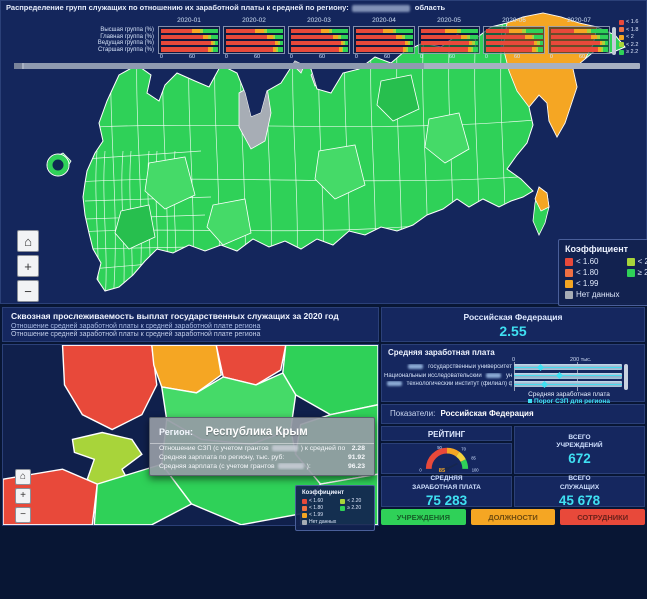 The width and height of the screenshot is (647, 599). What do you see at coordinates (579, 491) in the screenshot?
I see `stat-total-employees: ВСЕГО СЛУЖАЩИХ 45 678` at bounding box center [579, 491].